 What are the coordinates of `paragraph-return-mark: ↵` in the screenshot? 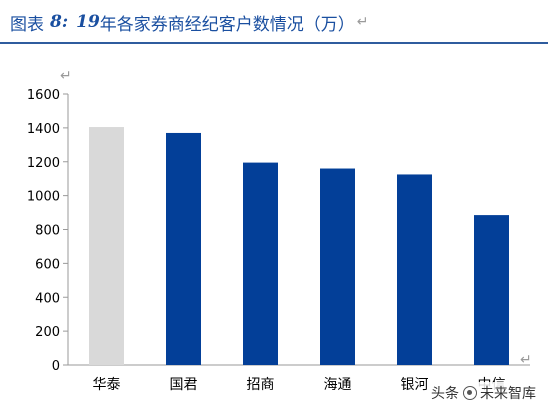 It's located at (362, 22).